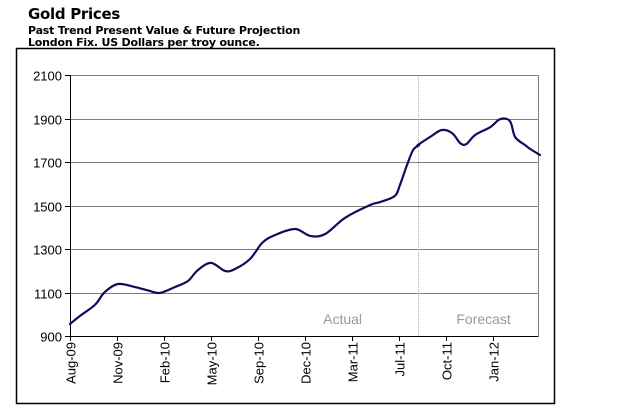 This screenshot has height=416, width=643. What do you see at coordinates (165, 362) in the screenshot?
I see `x-tick-label: Feb-10` at bounding box center [165, 362].